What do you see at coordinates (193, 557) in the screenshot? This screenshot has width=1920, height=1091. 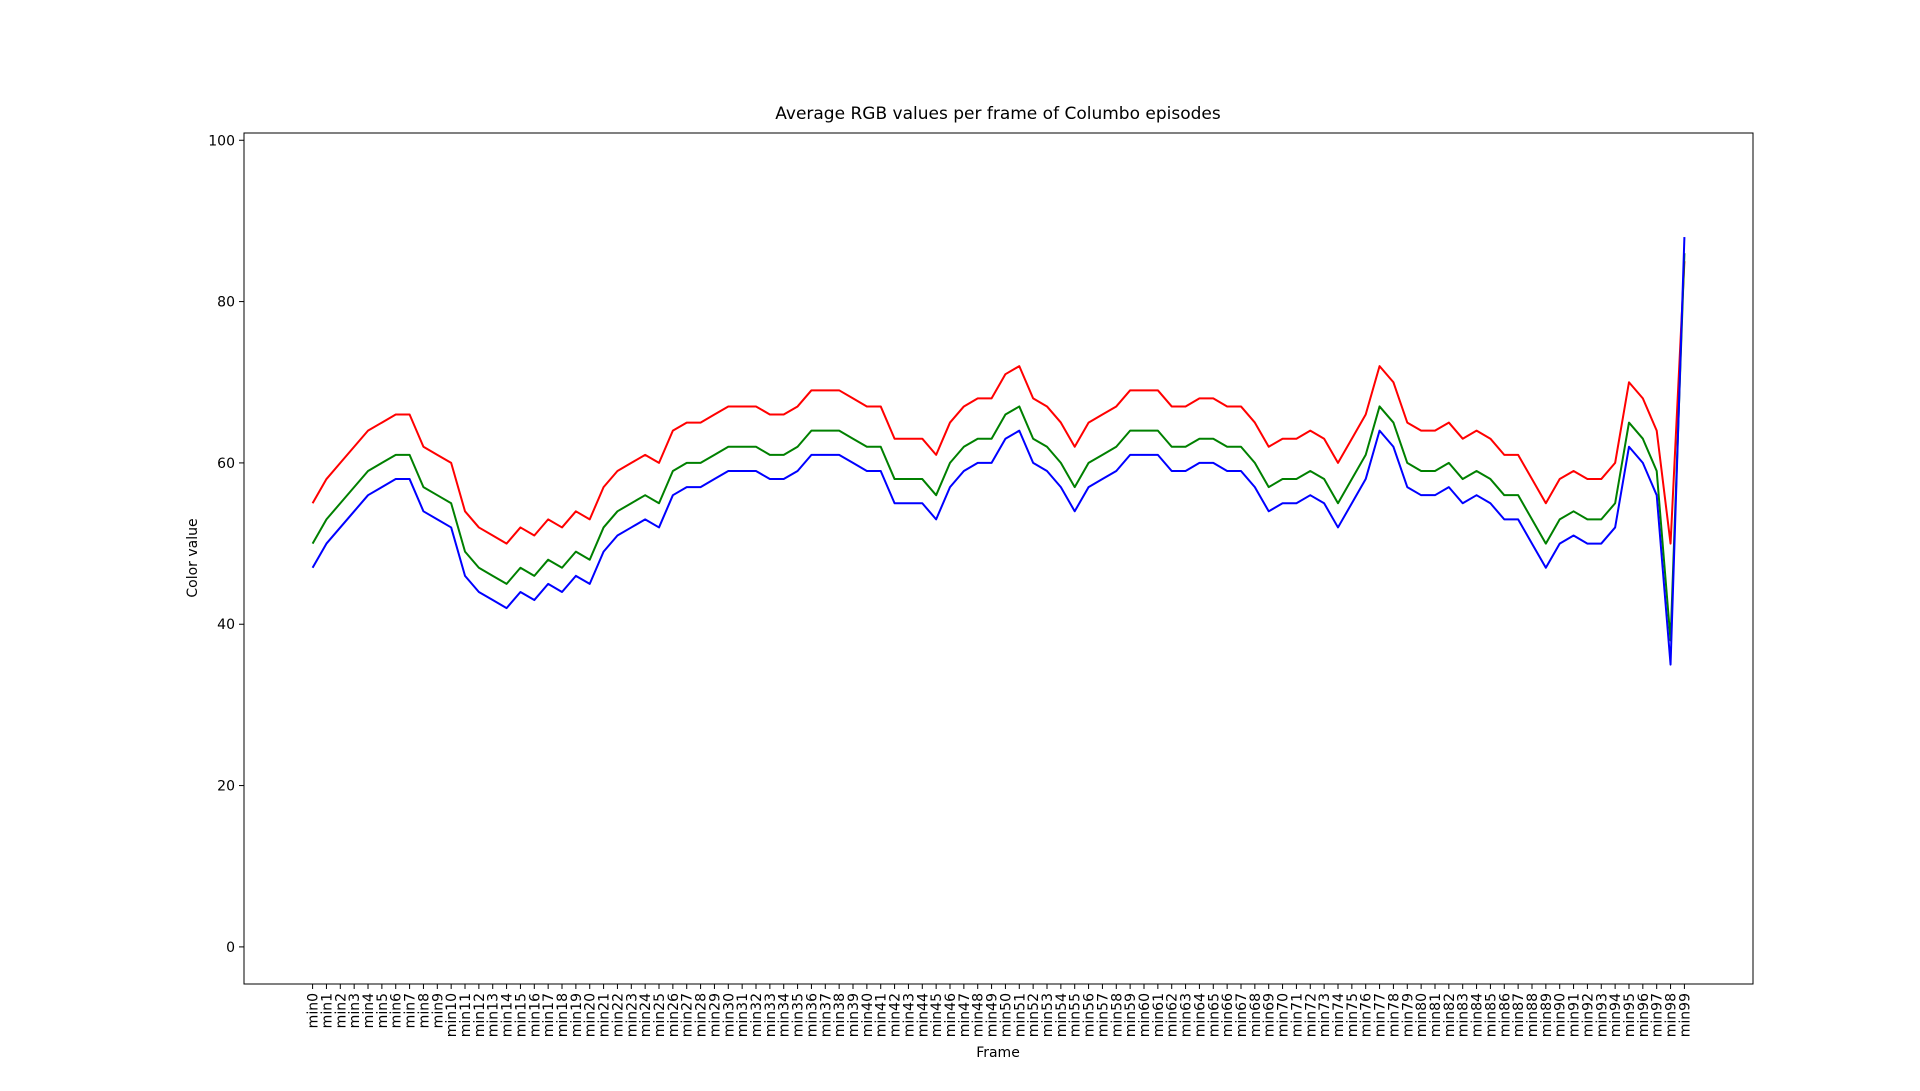 I see `y-axis-label: Color value` at bounding box center [193, 557].